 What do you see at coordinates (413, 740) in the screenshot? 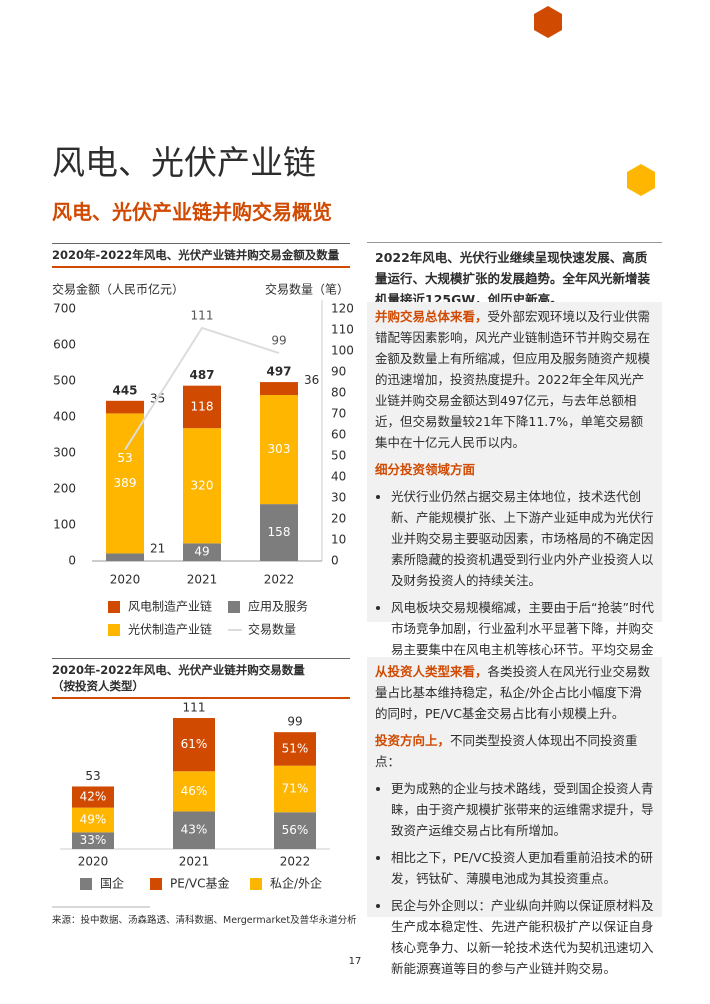
I see `para-label: 投资方向上，` at bounding box center [413, 740].